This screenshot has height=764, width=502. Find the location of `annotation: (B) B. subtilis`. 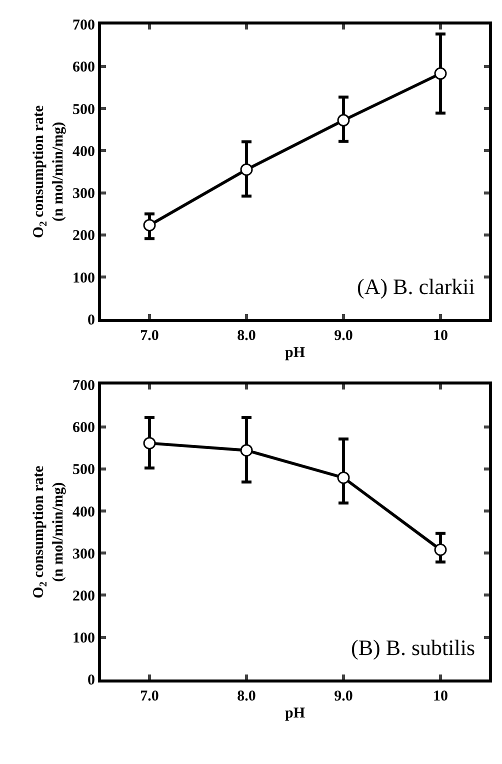

annotation: (B) B. subtilis is located at coordinates (413, 647).